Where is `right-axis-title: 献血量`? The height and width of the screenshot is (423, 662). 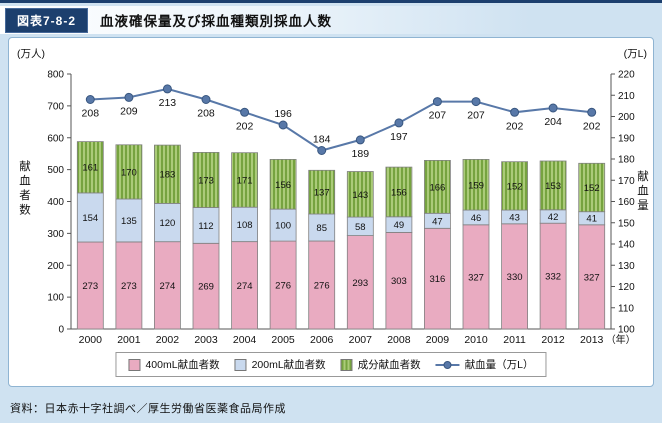 right-axis-title: 献血量 is located at coordinates (642, 192).